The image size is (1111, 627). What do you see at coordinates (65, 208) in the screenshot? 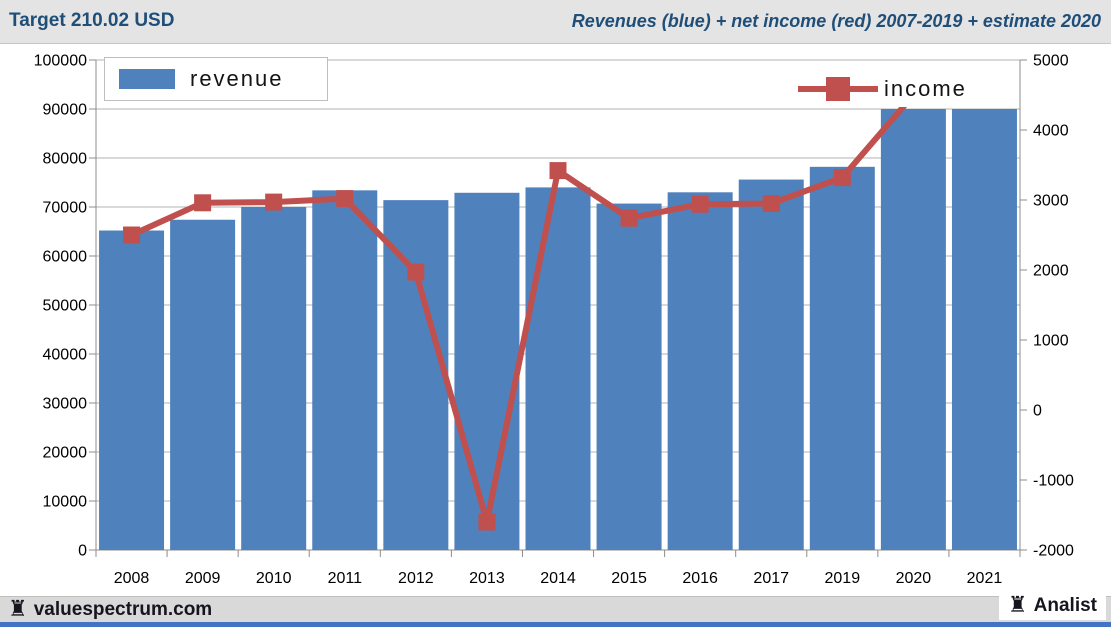
I see `left-axis-tick-label: 70000` at bounding box center [65, 208].